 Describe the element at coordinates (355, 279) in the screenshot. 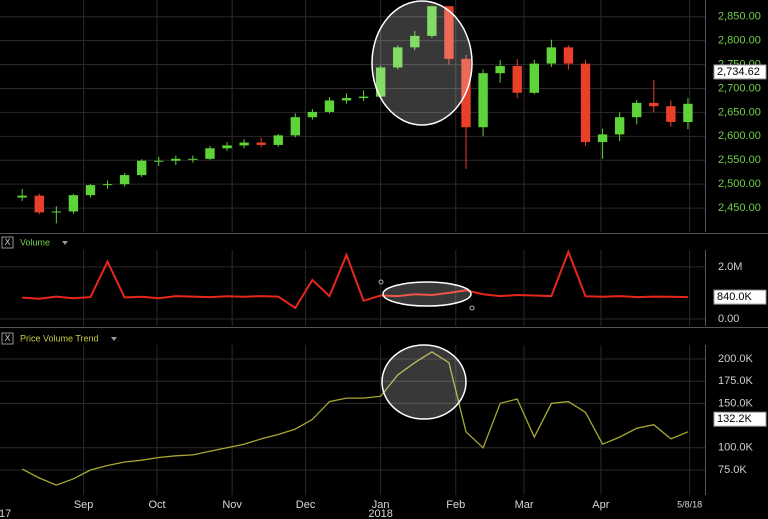

I see `series-line` at that location.